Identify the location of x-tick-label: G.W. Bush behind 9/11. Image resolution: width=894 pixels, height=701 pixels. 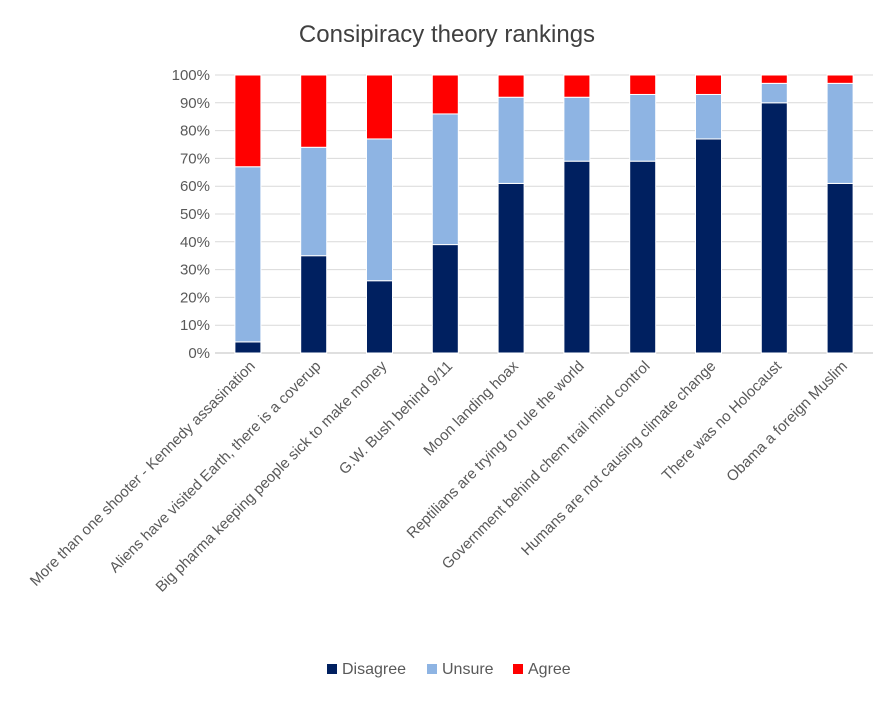
(396, 418).